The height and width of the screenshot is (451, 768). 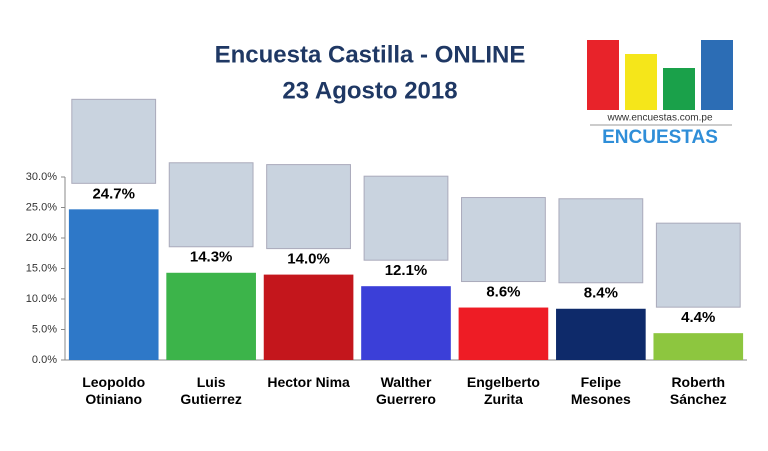 I want to click on y-tick-label: 30.0%, so click(x=41, y=177).